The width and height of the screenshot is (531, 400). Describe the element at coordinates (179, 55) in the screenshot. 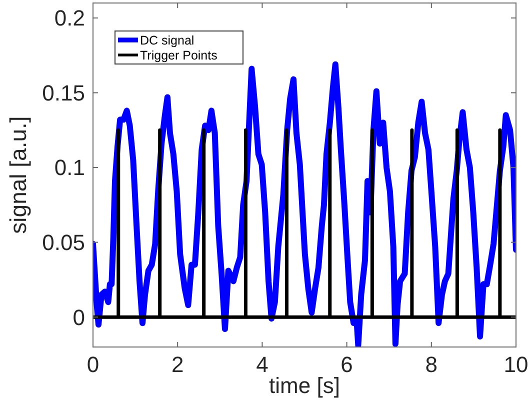

I see `legend-label: Trigger Points` at that location.